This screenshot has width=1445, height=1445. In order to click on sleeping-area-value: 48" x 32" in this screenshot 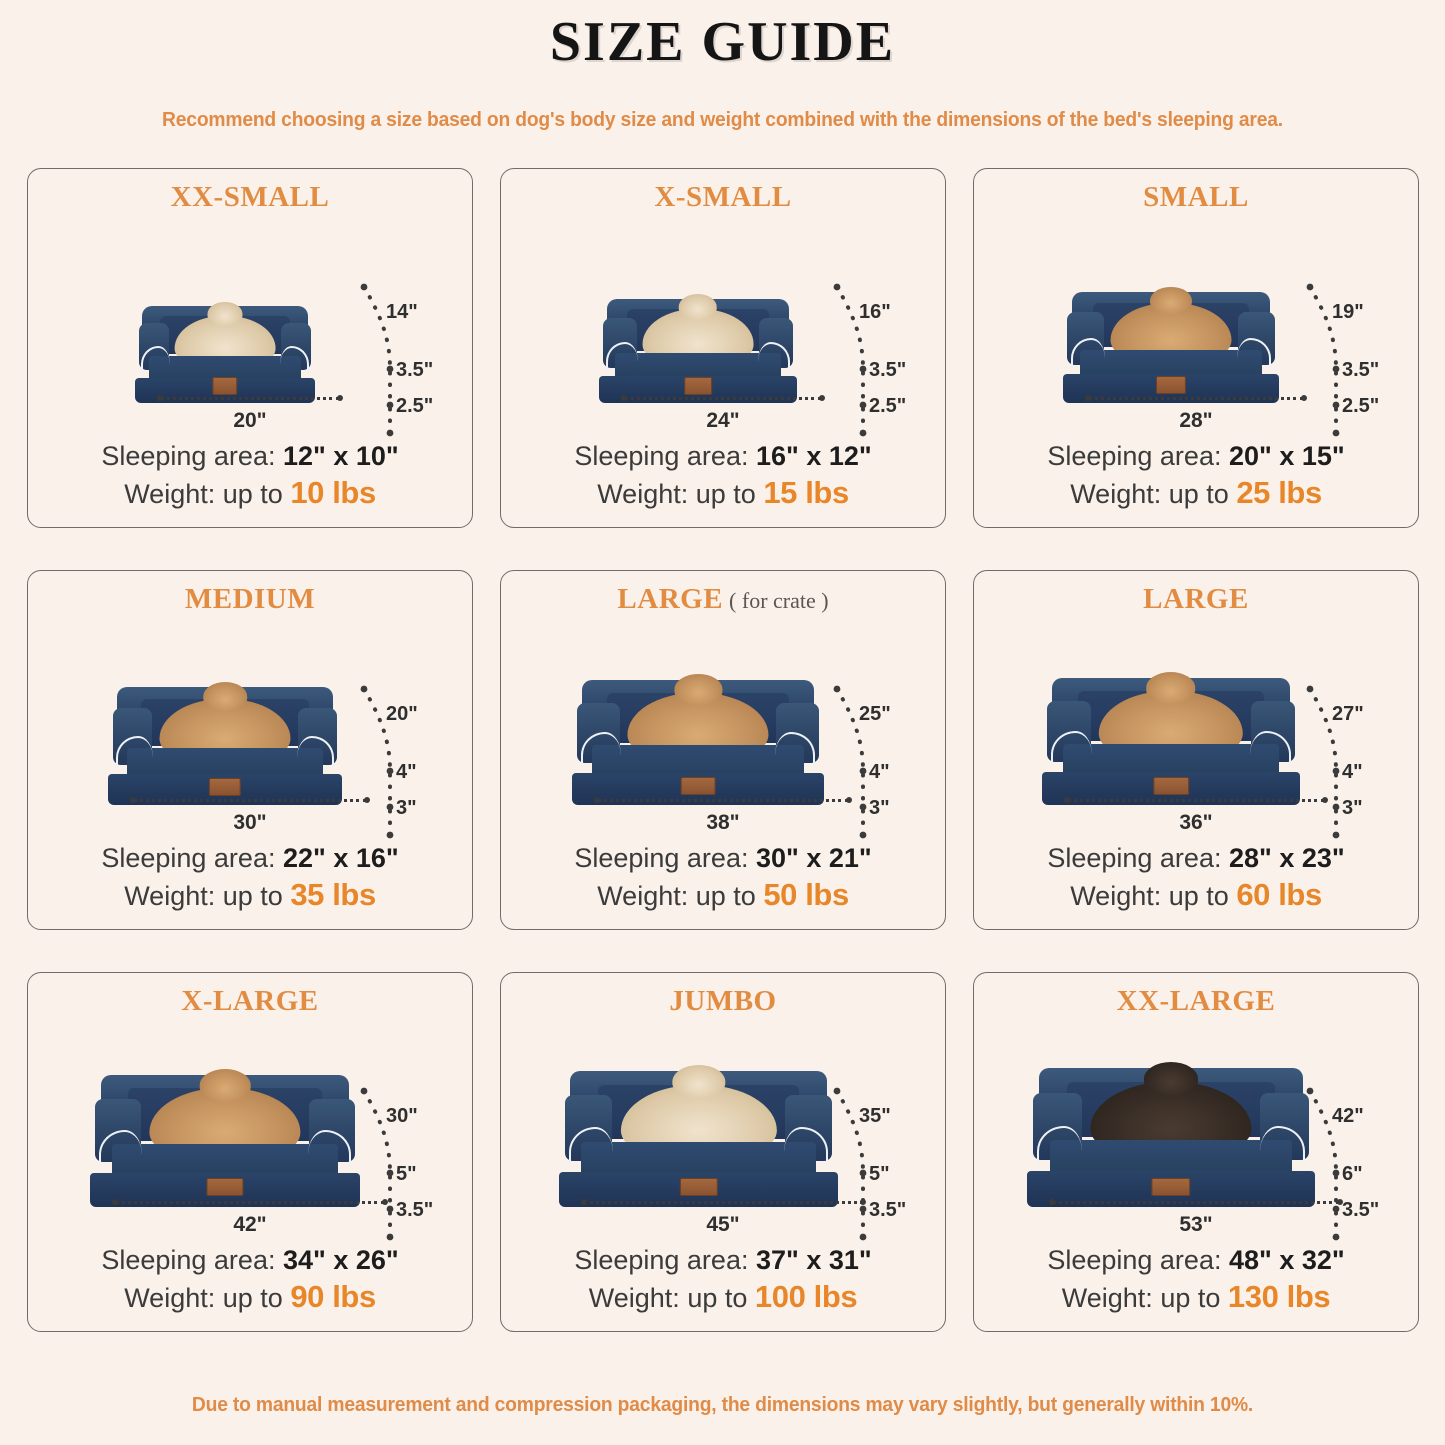, I will do `click(1286, 1259)`.